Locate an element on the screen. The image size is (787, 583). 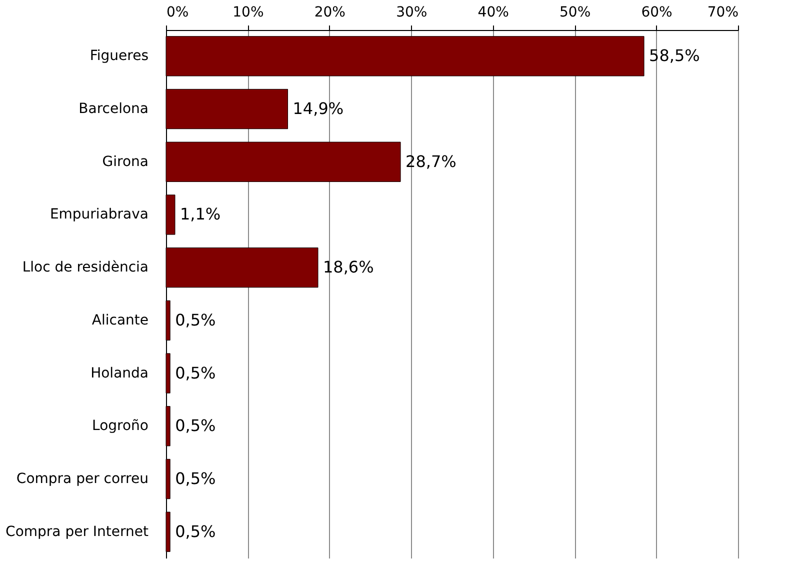
y-tick-label: Holanda is located at coordinates (119, 373).